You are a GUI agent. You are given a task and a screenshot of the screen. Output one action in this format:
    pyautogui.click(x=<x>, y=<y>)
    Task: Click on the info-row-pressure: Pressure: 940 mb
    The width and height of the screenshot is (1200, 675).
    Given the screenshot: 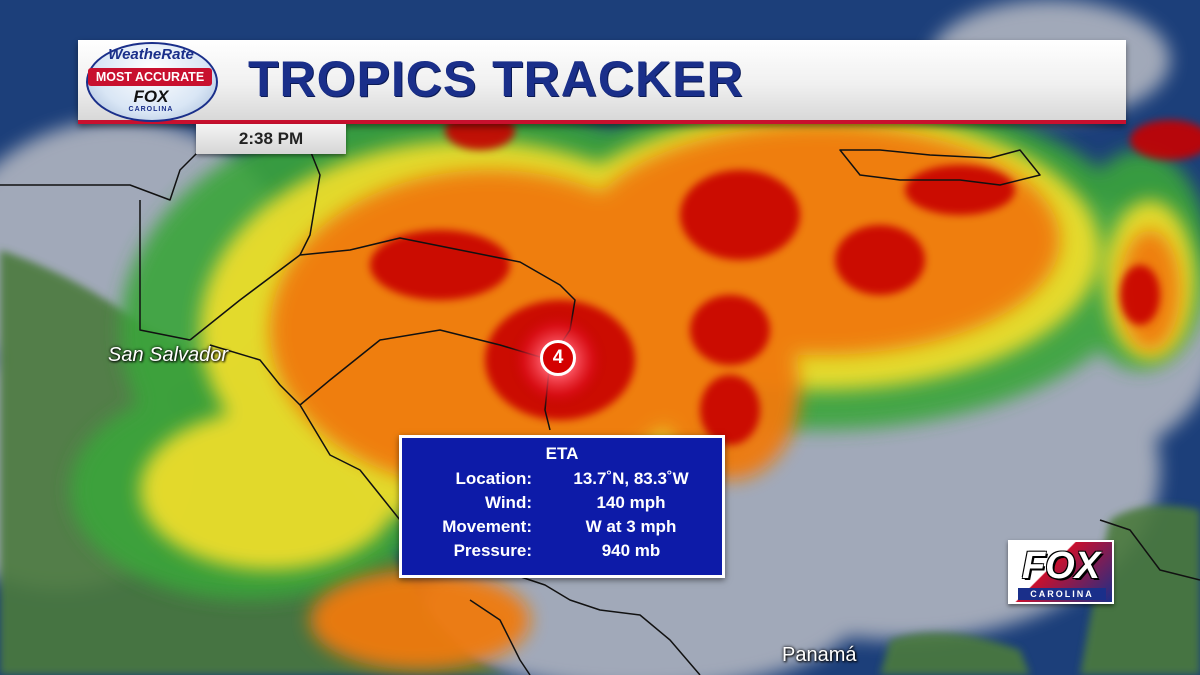 What is the action you would take?
    pyautogui.click(x=562, y=552)
    